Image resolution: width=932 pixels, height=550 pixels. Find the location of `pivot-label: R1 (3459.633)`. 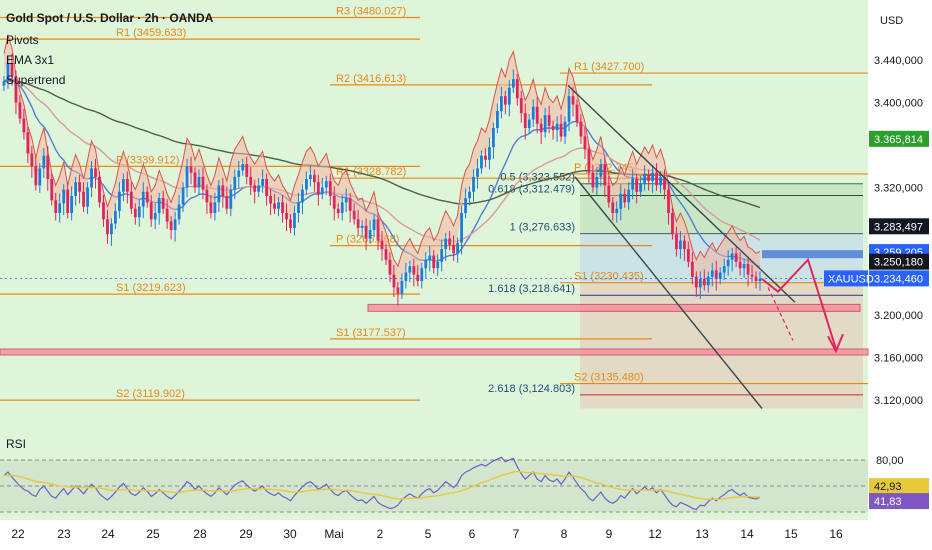

pivot-label: R1 (3459.633) is located at coordinates (151, 33).